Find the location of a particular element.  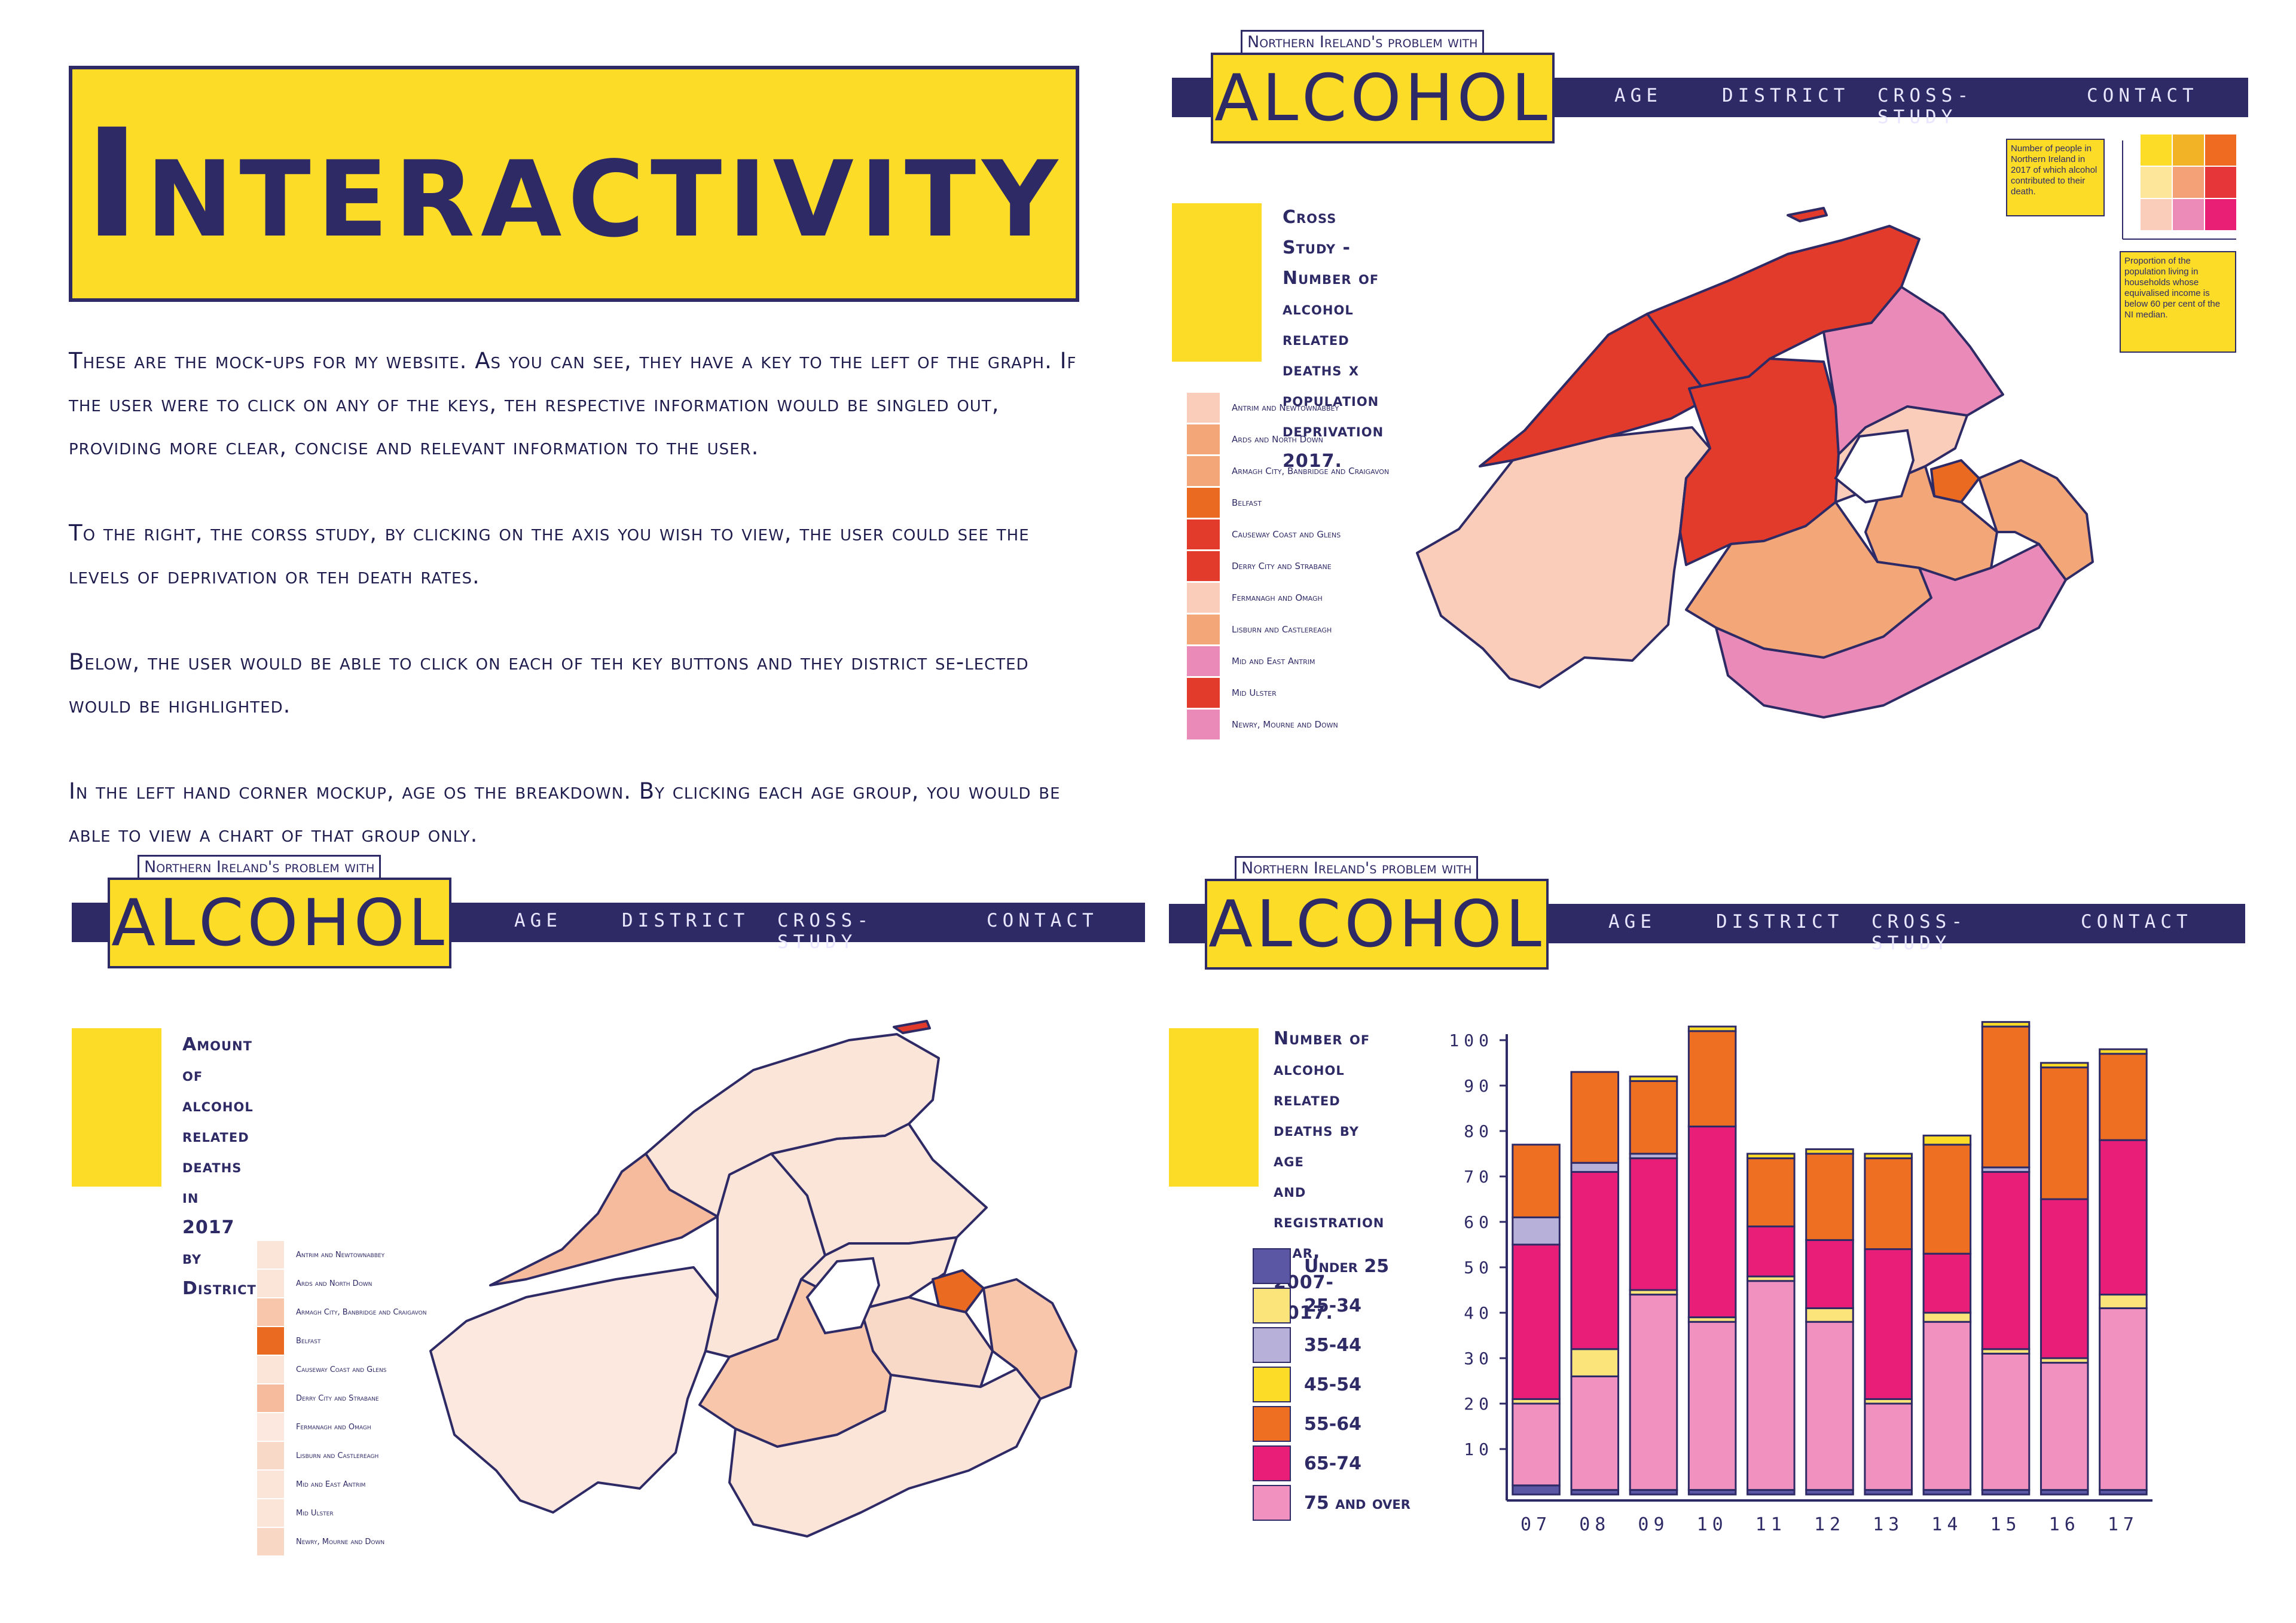

cross-study-key-row: Newry, Mourne and Down is located at coordinates (1288, 724).